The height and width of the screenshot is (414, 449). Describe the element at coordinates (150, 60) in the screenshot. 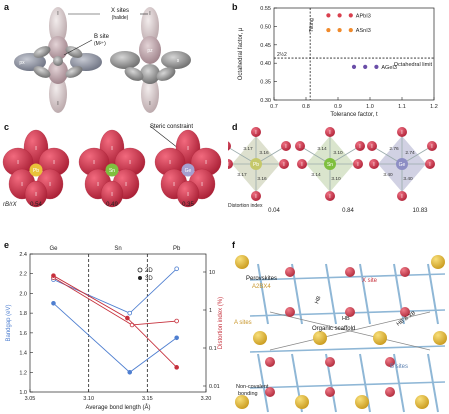

I see `orbital-cluster-right: I pz I s` at that location.